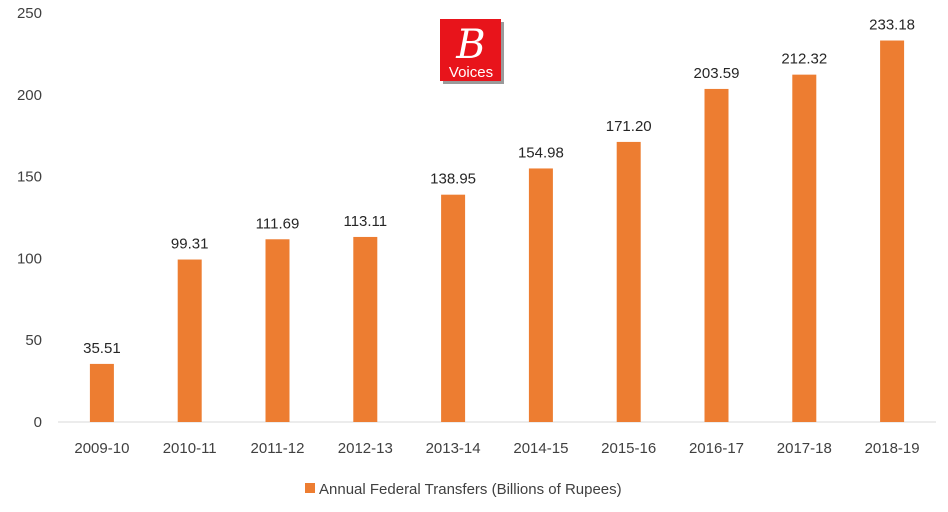  I want to click on data-label: 113.11, so click(365, 221).